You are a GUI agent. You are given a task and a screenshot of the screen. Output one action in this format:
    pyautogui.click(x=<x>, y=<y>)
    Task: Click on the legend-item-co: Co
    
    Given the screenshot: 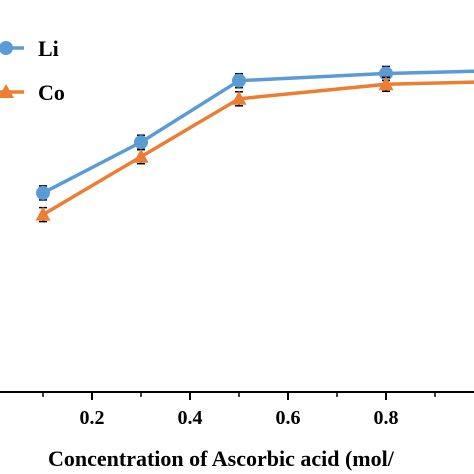 What is the action you would take?
    pyautogui.click(x=32, y=92)
    